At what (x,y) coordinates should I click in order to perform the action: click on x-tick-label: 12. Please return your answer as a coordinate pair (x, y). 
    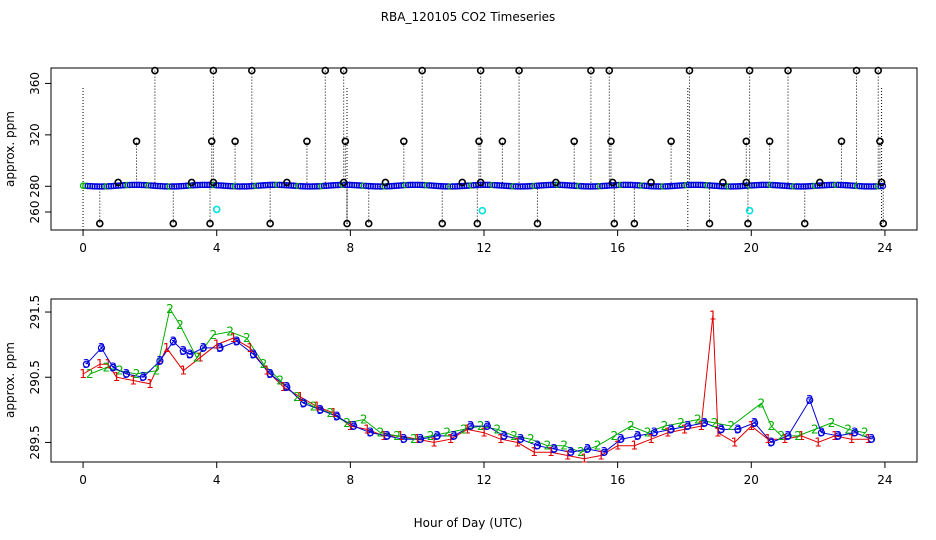
    Looking at the image, I should click on (483, 480).